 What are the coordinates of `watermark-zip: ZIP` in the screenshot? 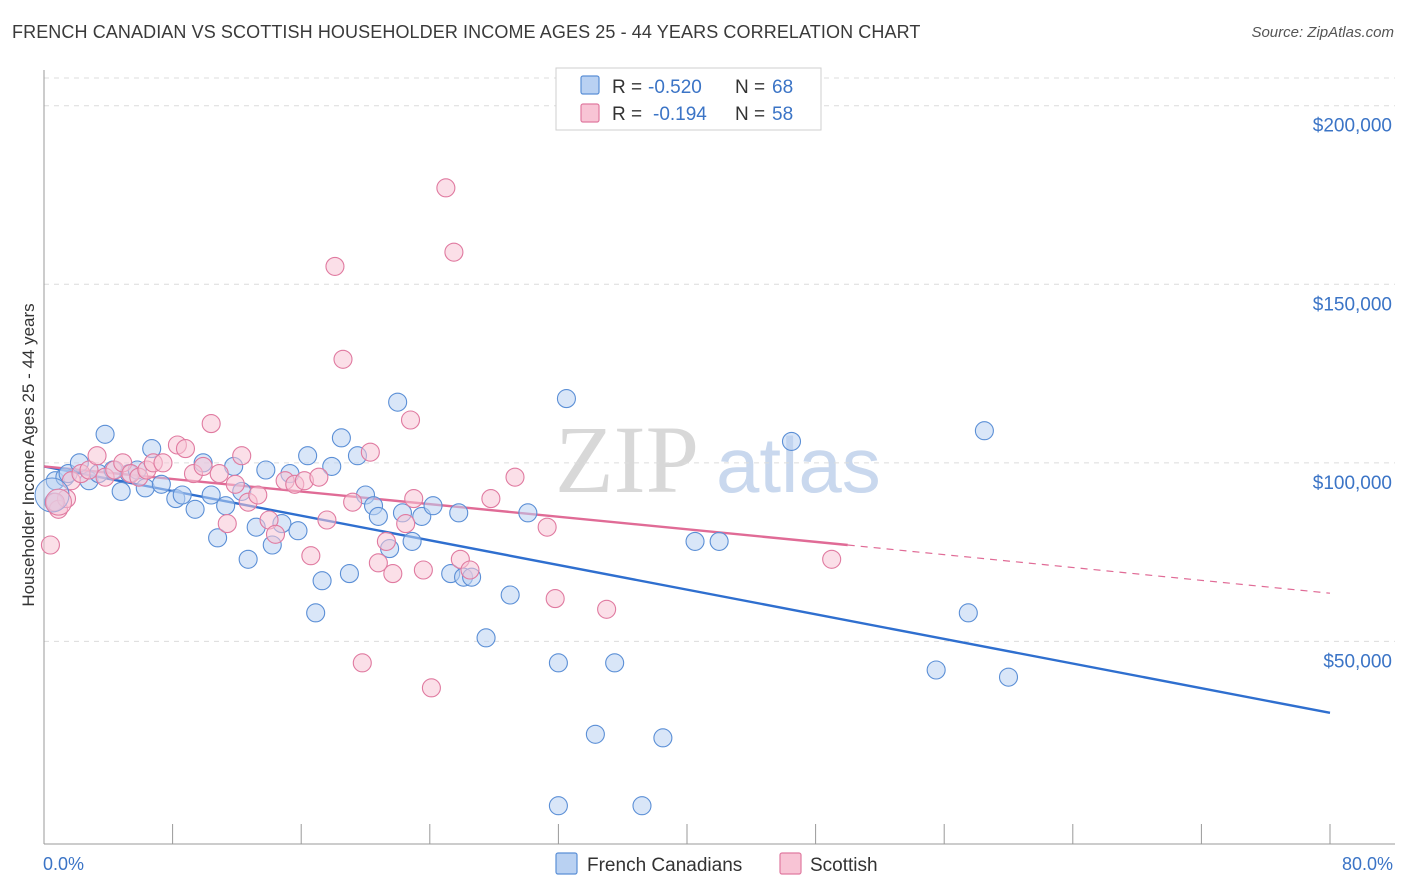 It's located at (627, 459).